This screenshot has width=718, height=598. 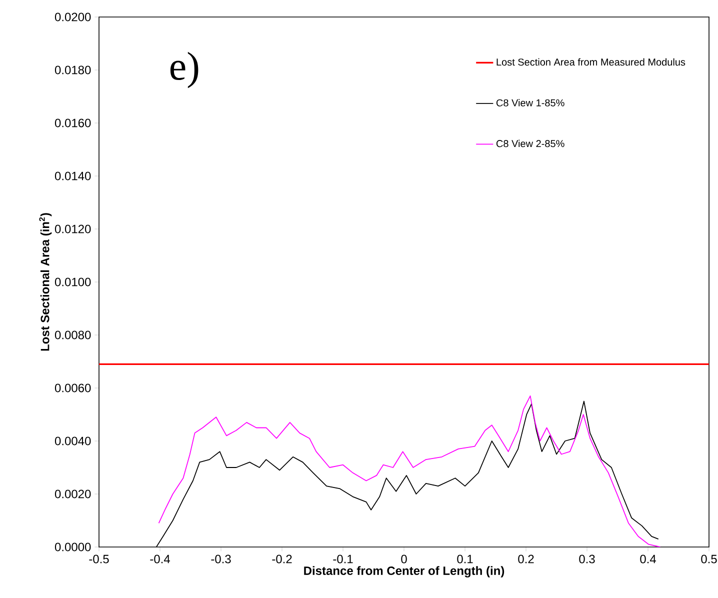 What do you see at coordinates (72, 229) in the screenshot?
I see `y-tick-label: 0.0120` at bounding box center [72, 229].